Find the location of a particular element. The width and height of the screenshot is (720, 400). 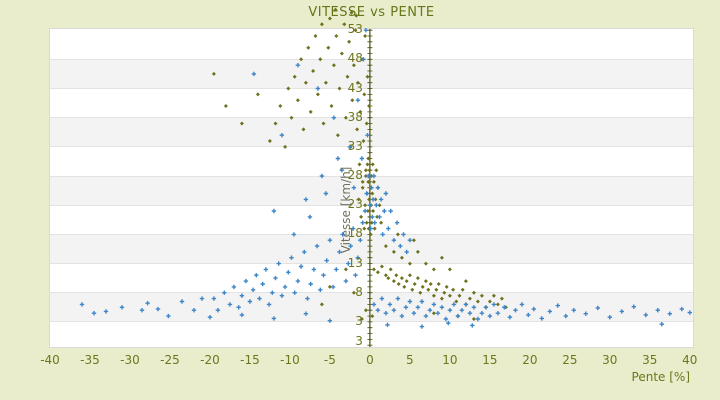

y-tick-label: 8 is located at coordinates (359, 291).